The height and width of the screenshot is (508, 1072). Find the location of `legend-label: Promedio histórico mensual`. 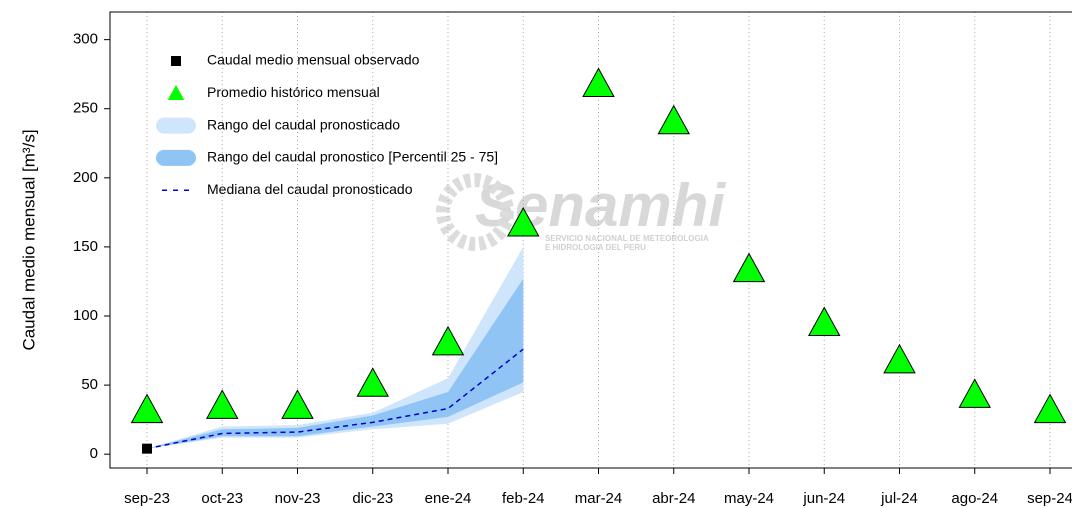

legend-label: Promedio histórico mensual is located at coordinates (293, 92).